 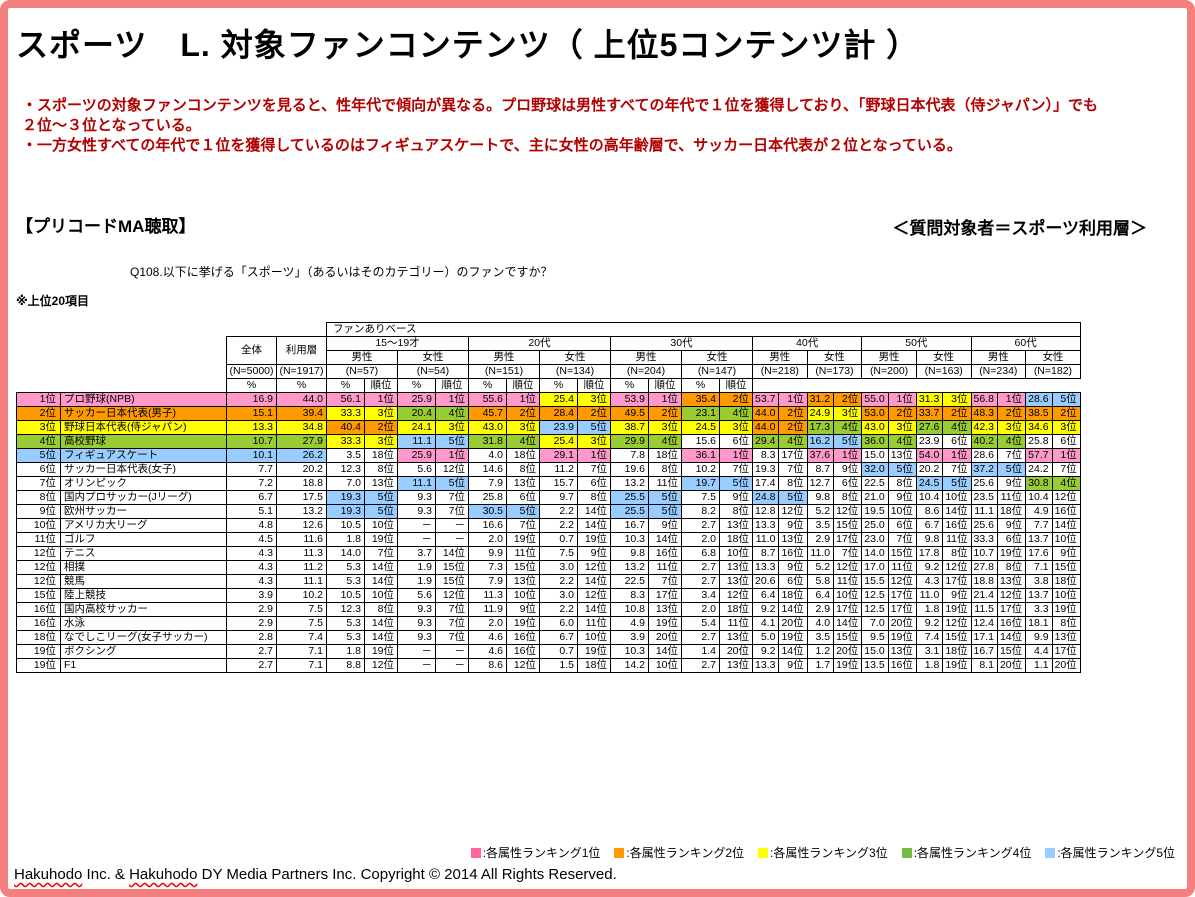 I want to click on pct-cell: 10.7, so click(x=984, y=553).